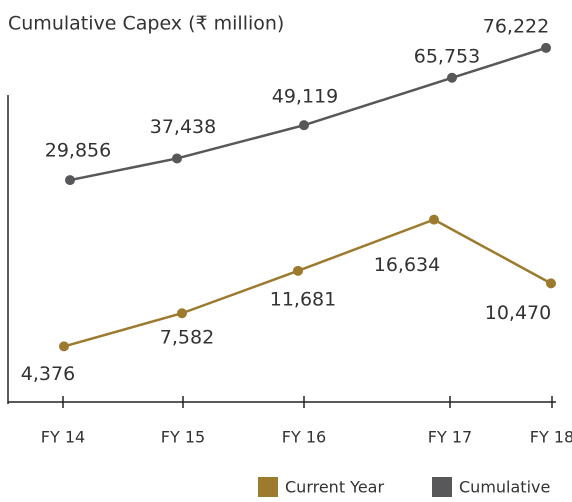 This screenshot has width=572, height=502. I want to click on x-tick-label: FY 18, so click(551, 437).